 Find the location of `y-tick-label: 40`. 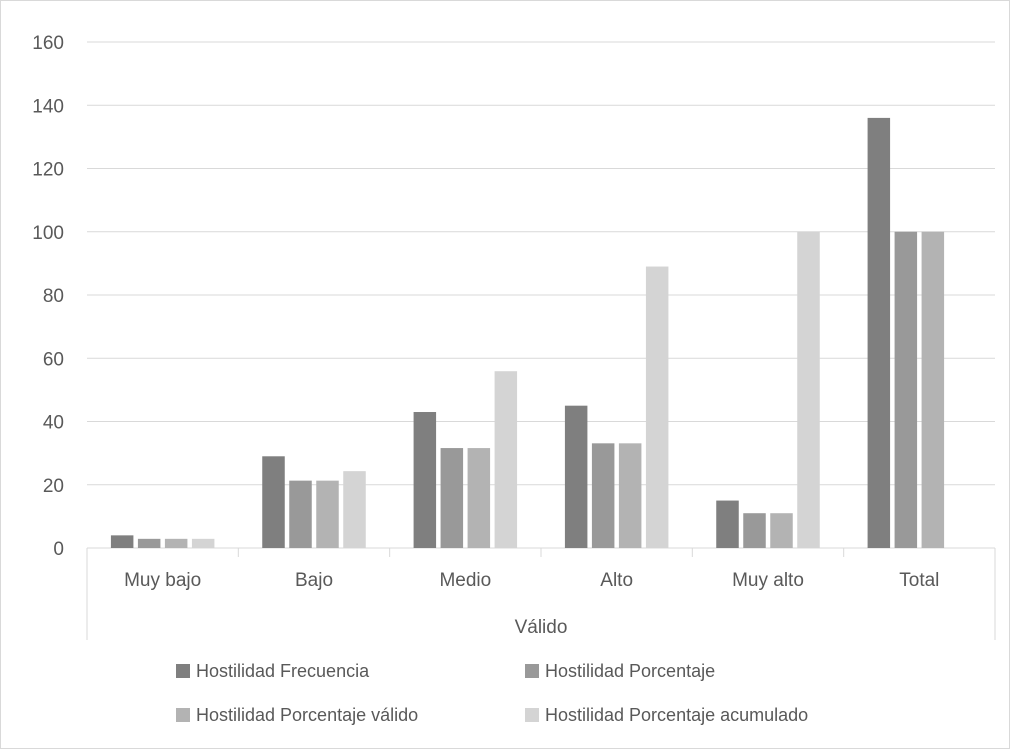

y-tick-label: 40 is located at coordinates (53, 423).